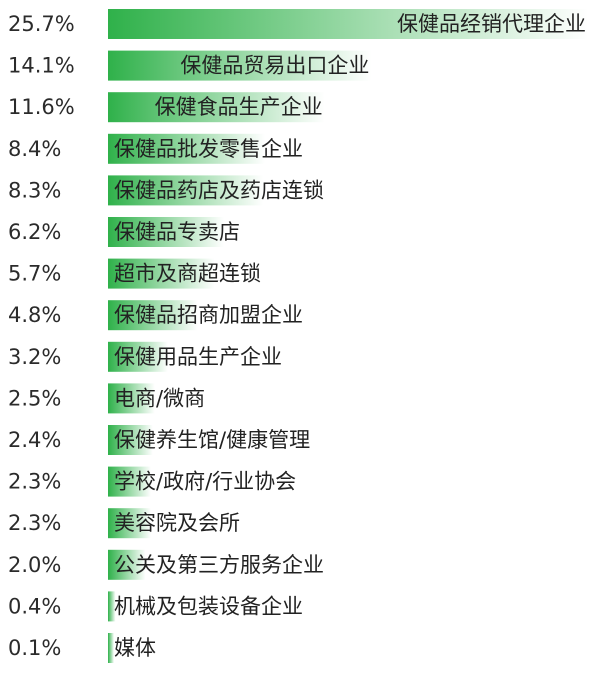 This screenshot has height=674, width=600. What do you see at coordinates (41, 24) in the screenshot?
I see `value-label: 25.7%` at bounding box center [41, 24].